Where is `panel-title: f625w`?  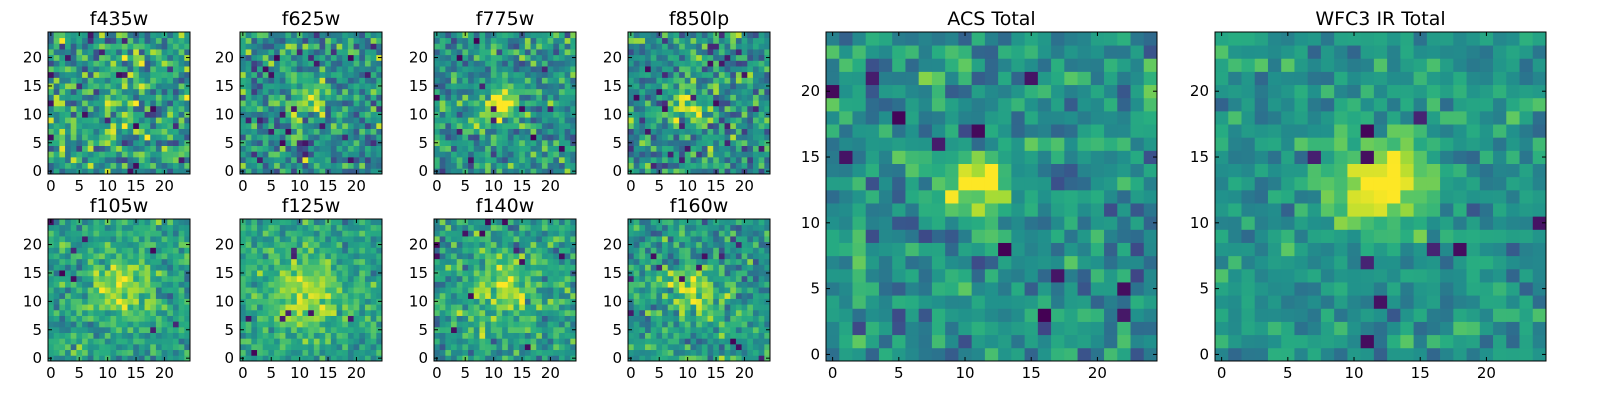
panel-title: f625w is located at coordinates (311, 19).